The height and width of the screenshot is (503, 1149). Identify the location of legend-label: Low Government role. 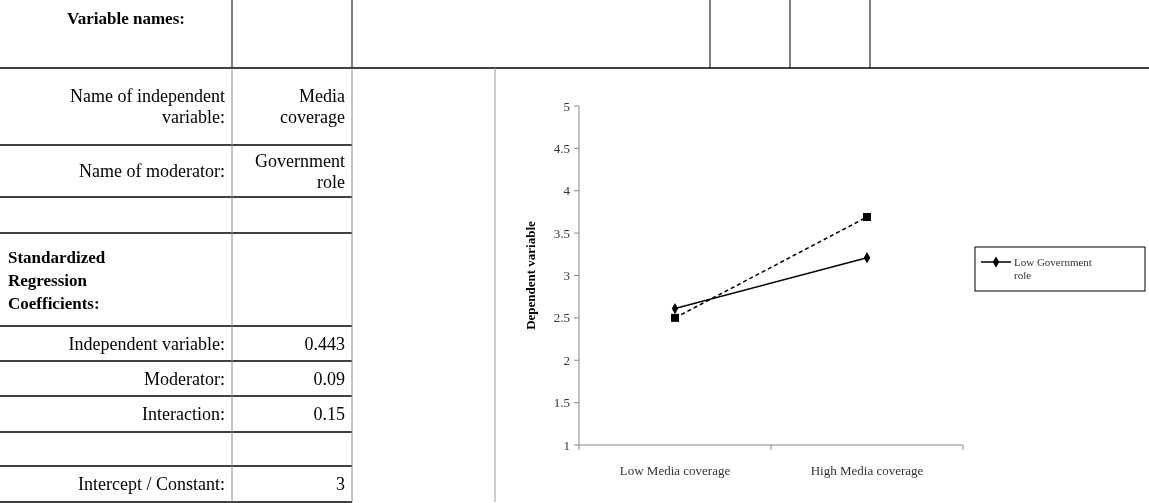
(1053, 268).